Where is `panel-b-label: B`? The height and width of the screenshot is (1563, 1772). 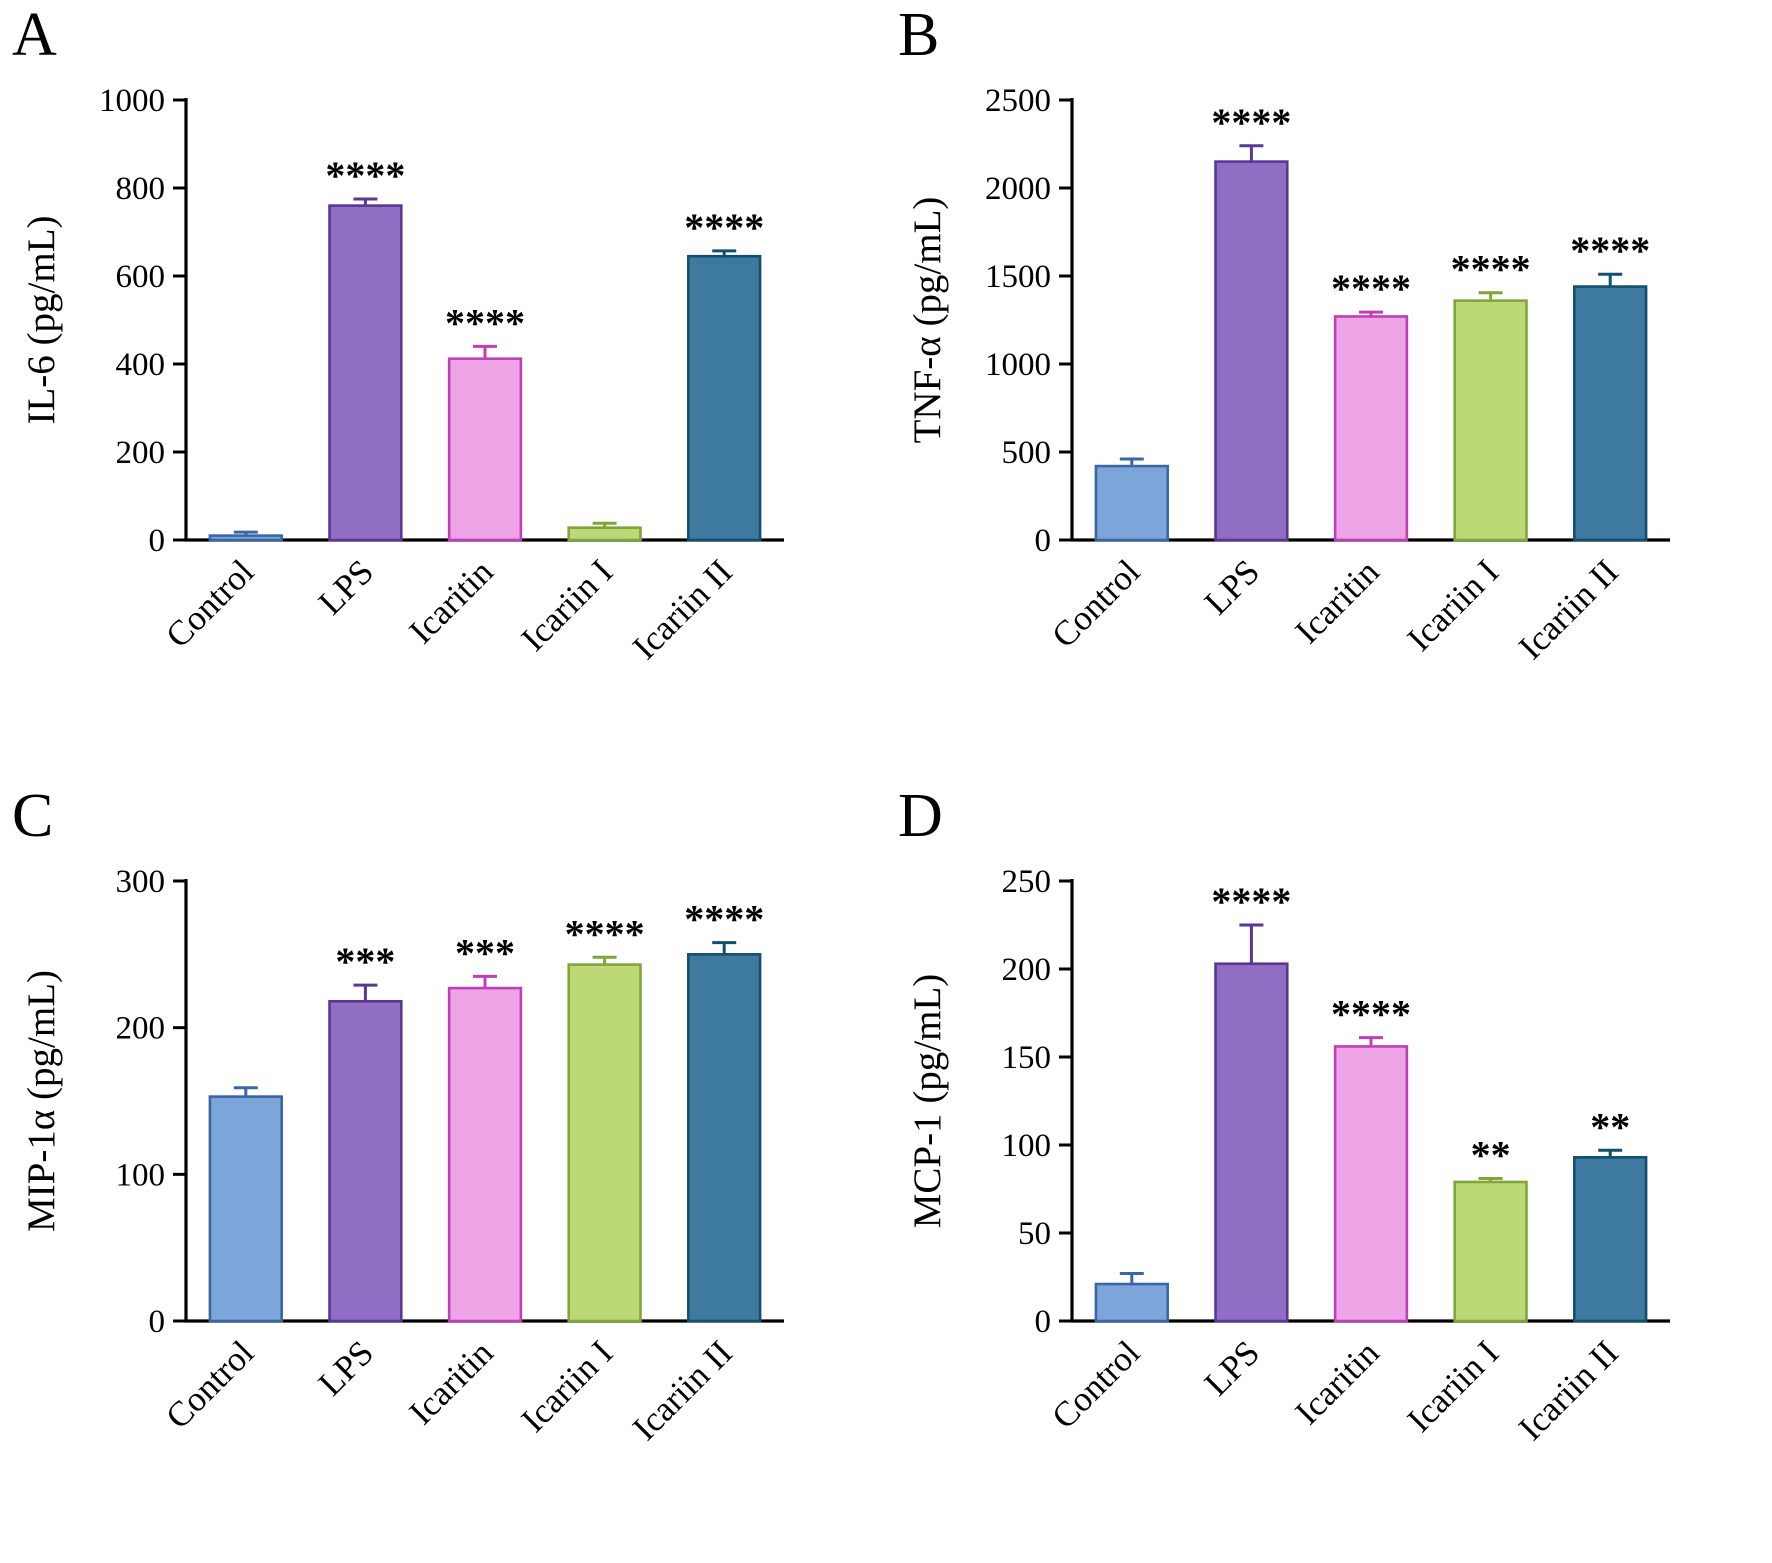 panel-b-label: B is located at coordinates (919, 35).